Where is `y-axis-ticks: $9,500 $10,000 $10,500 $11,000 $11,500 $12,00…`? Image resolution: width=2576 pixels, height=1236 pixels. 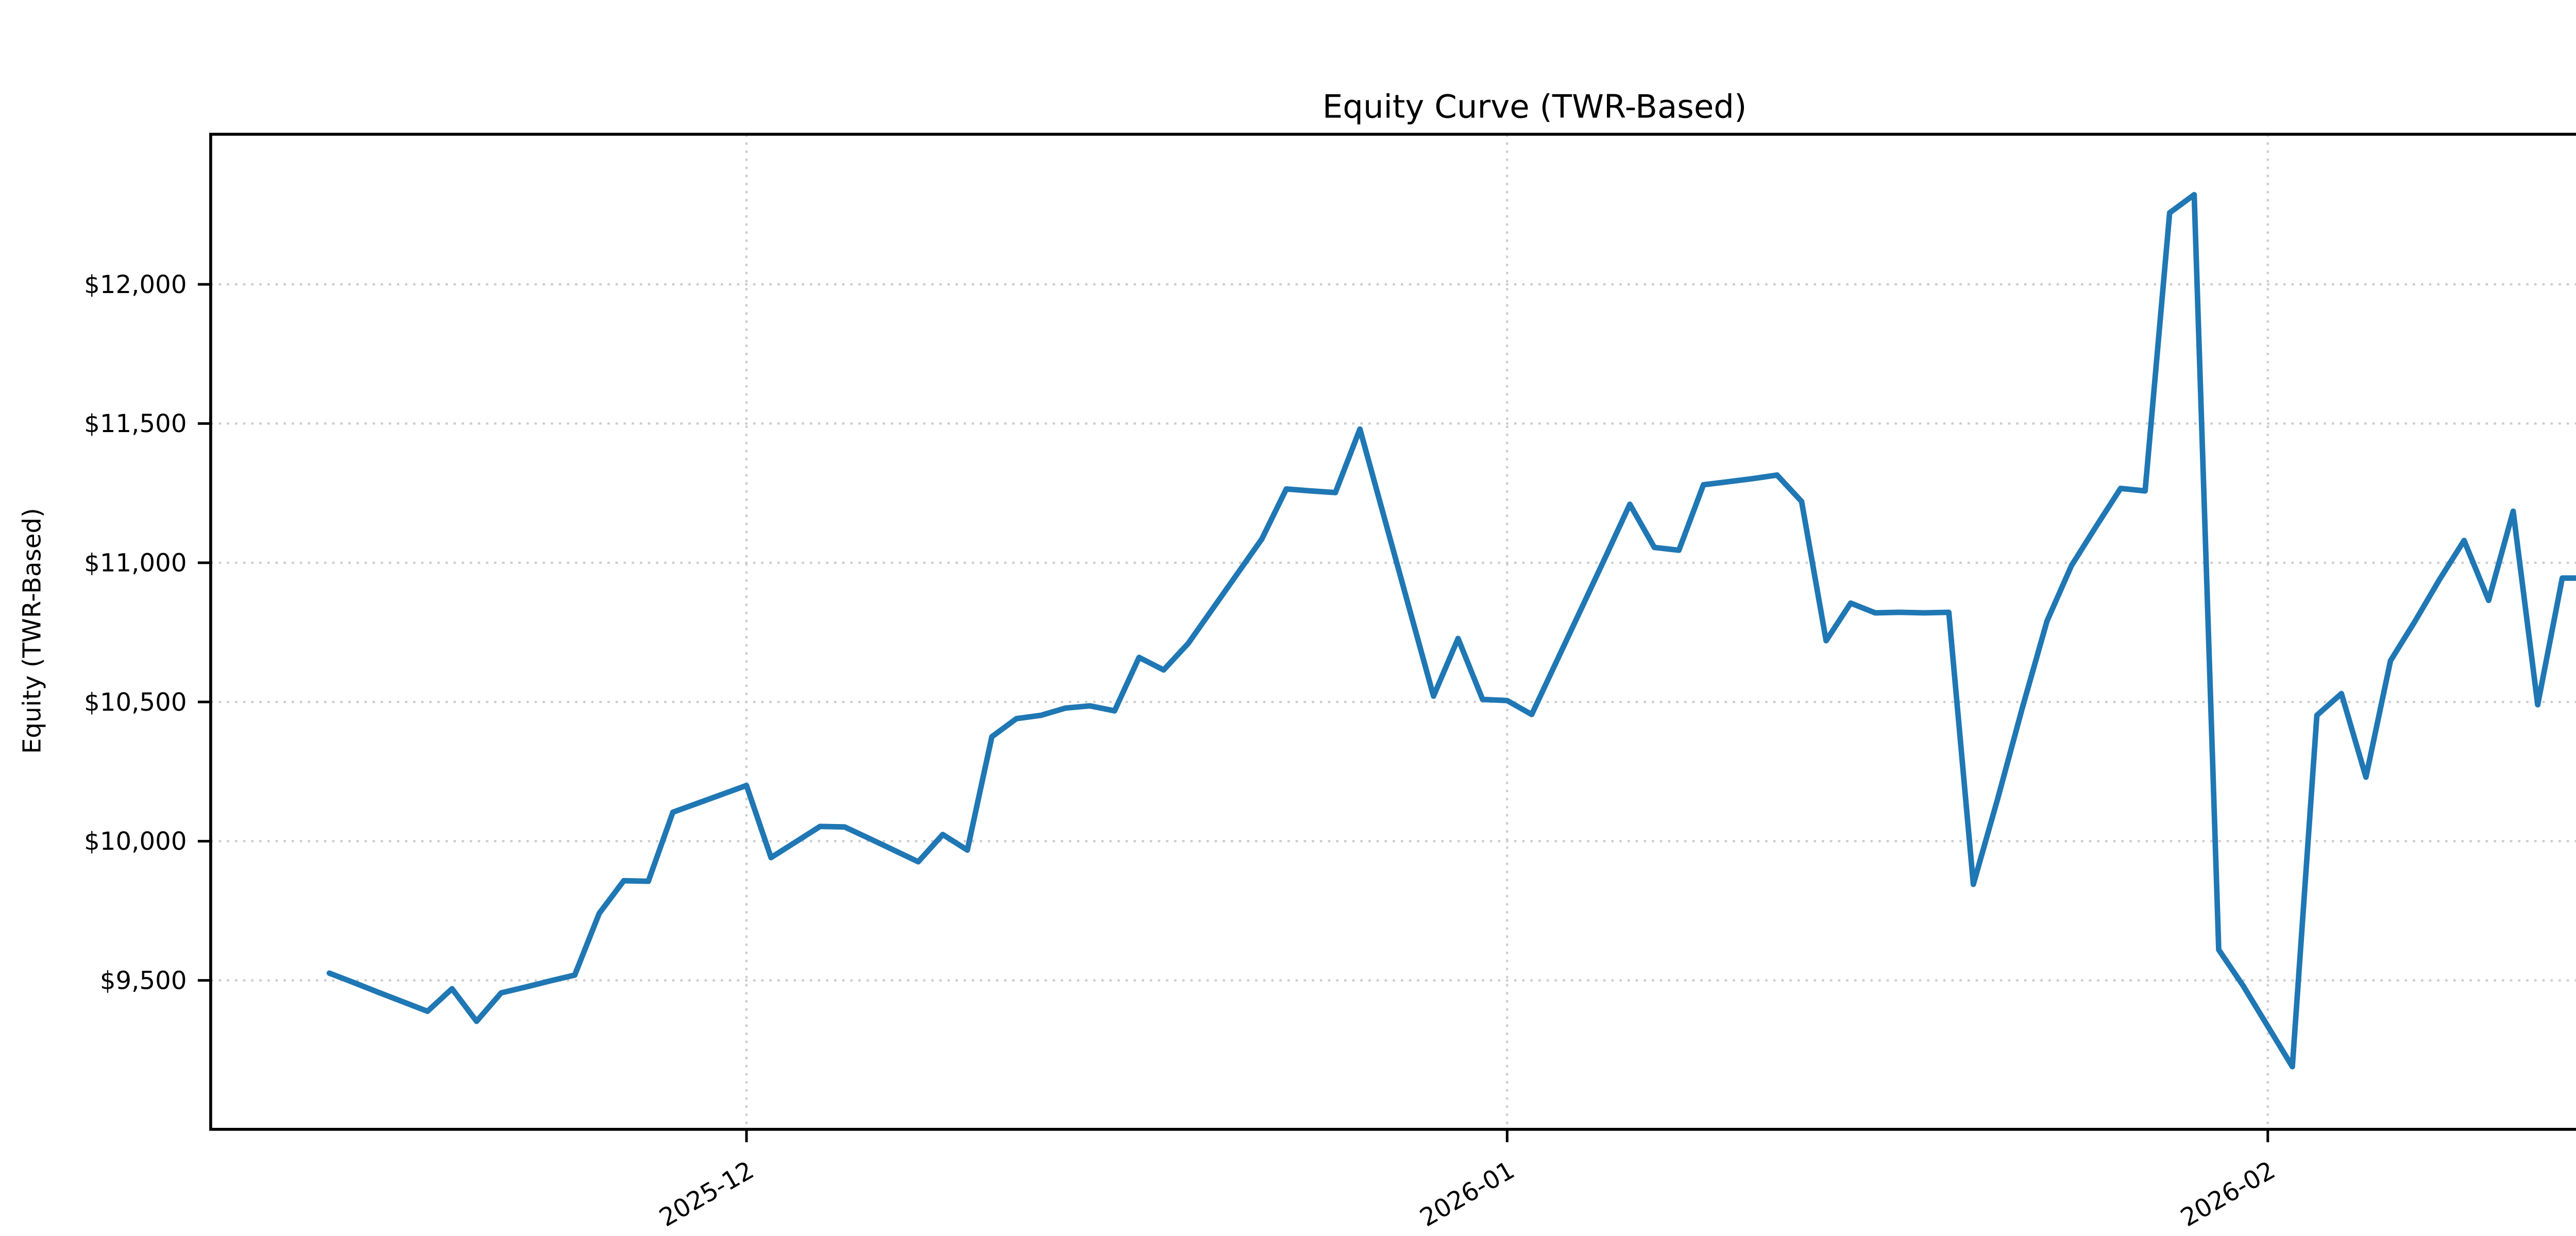
y-axis-ticks: $9,500 $10,000 $10,500 $11,000 $11,500 $12,00… is located at coordinates (148, 632).